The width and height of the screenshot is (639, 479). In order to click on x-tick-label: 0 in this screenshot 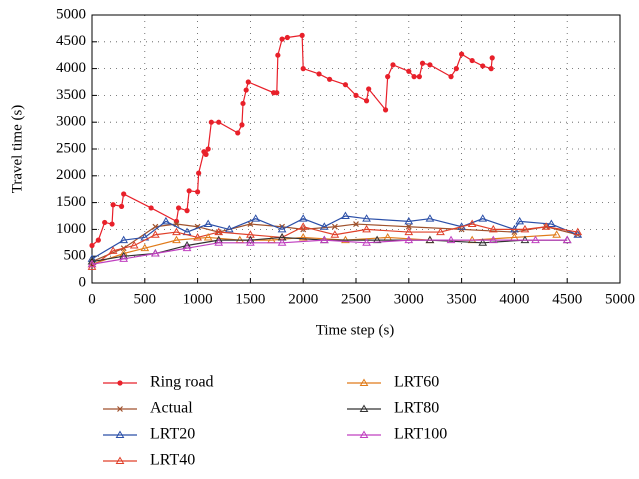, I will do `click(92, 299)`.